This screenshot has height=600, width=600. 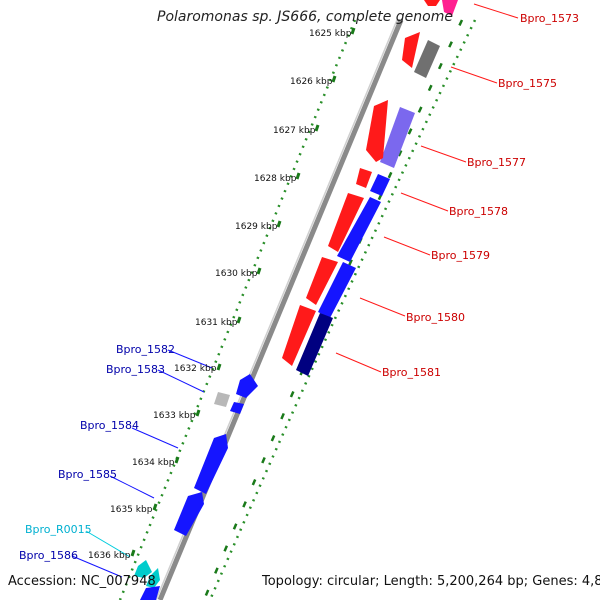 I want to click on gene-label-bpro-1579: Bpro_1579, so click(x=461, y=255).